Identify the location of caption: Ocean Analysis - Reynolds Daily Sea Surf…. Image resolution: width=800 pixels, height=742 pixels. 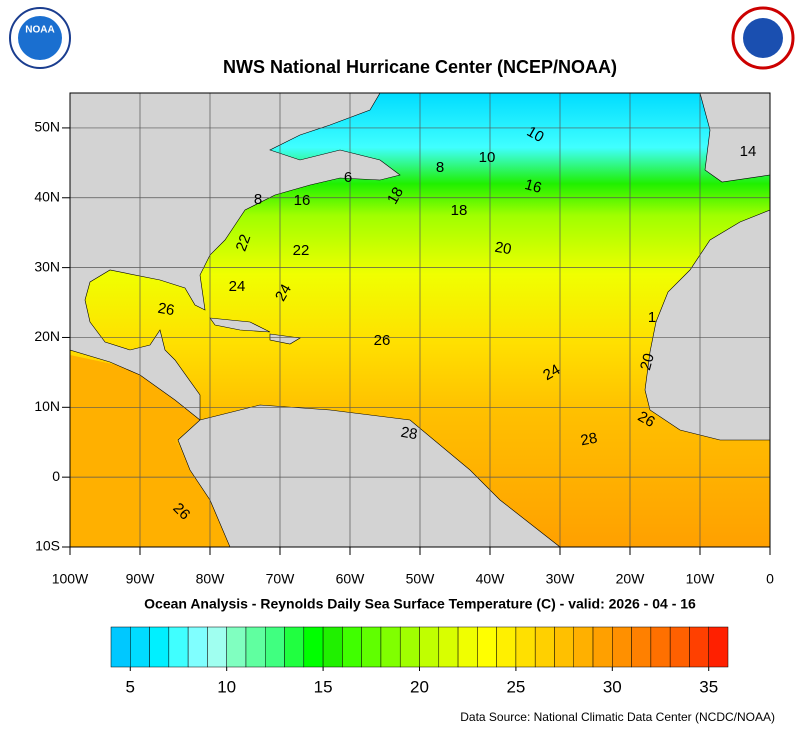
(420, 604).